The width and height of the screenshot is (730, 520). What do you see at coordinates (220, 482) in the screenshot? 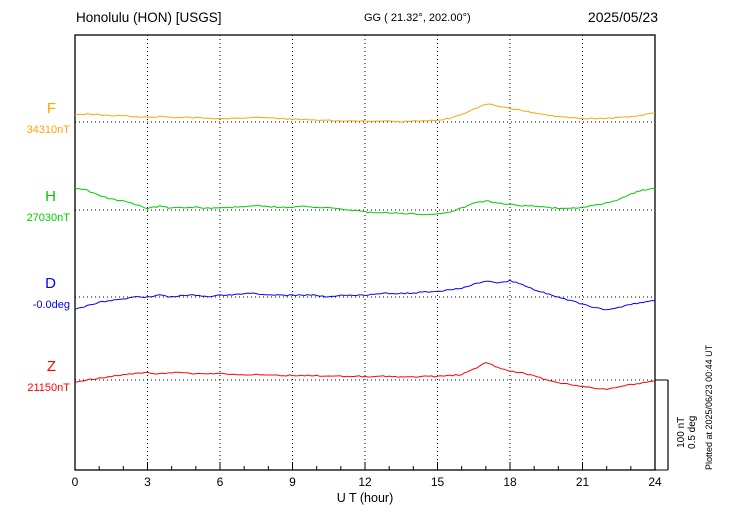
I see `x-tick-label: 6` at bounding box center [220, 482].